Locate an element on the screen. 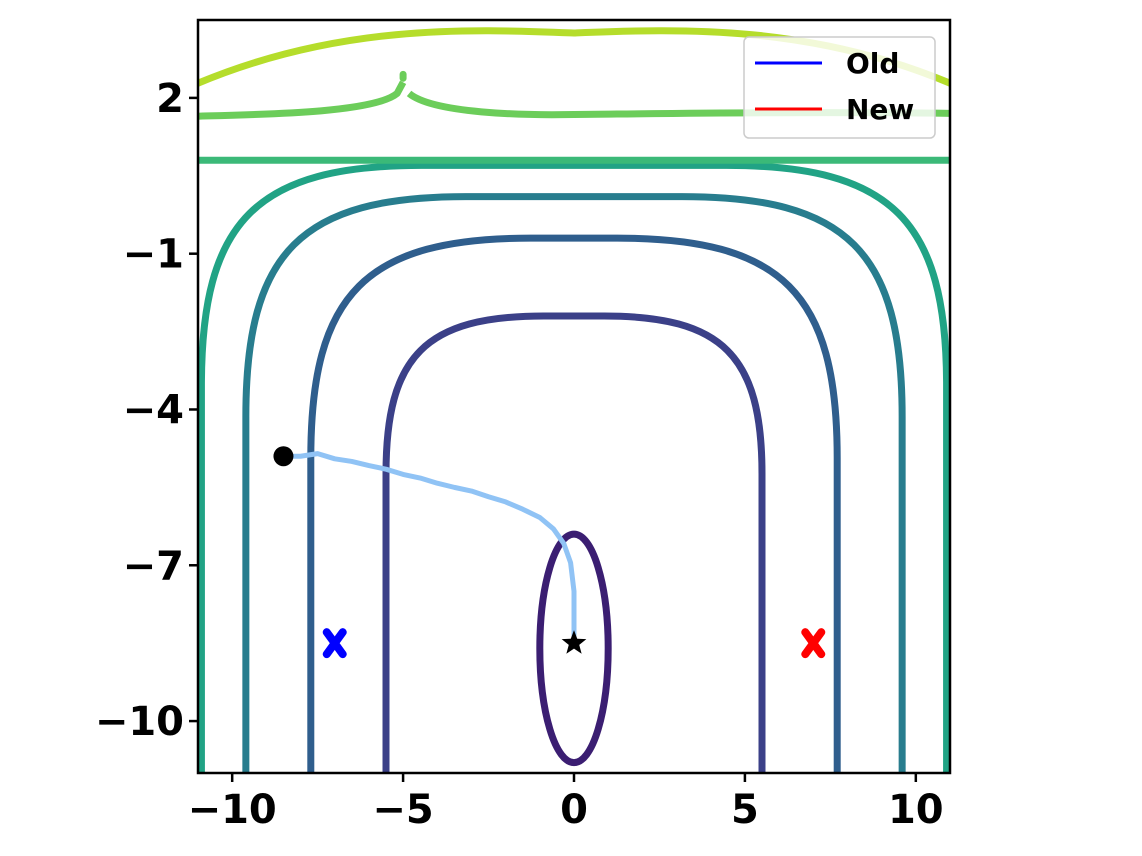 The height and width of the screenshot is (856, 1142). optimum-star is located at coordinates (574, 642).